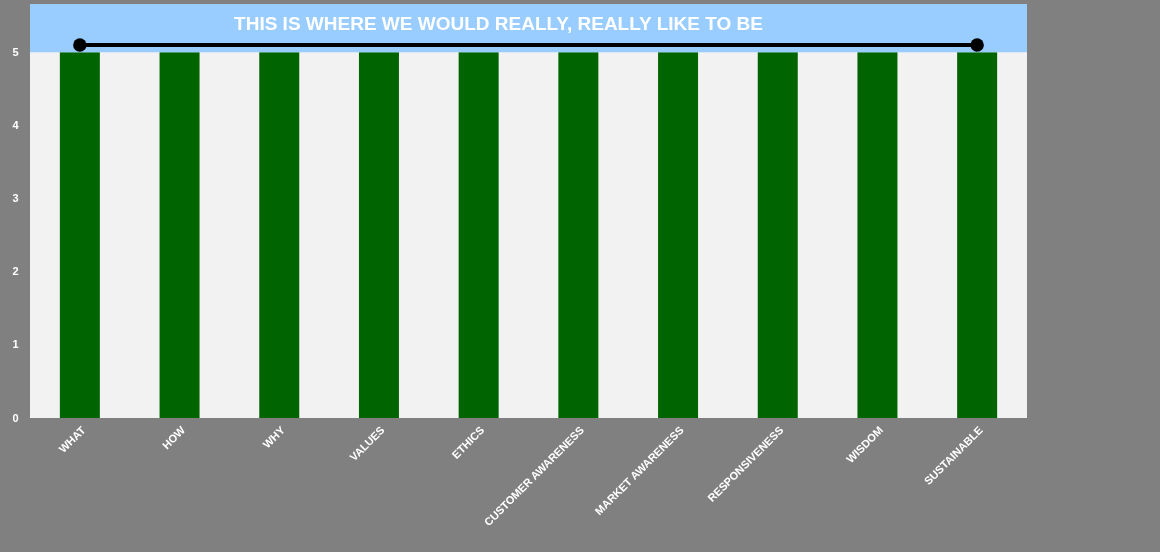  What do you see at coordinates (15, 344) in the screenshot?
I see `y-tick-label: 1` at bounding box center [15, 344].